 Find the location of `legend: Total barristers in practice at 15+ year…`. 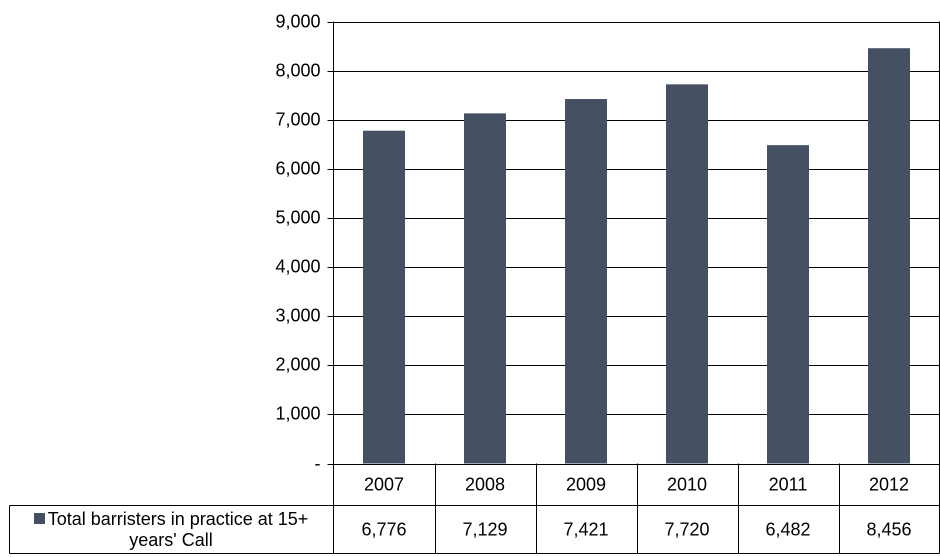

legend: Total barristers in practice at 15+ year… is located at coordinates (171, 529).